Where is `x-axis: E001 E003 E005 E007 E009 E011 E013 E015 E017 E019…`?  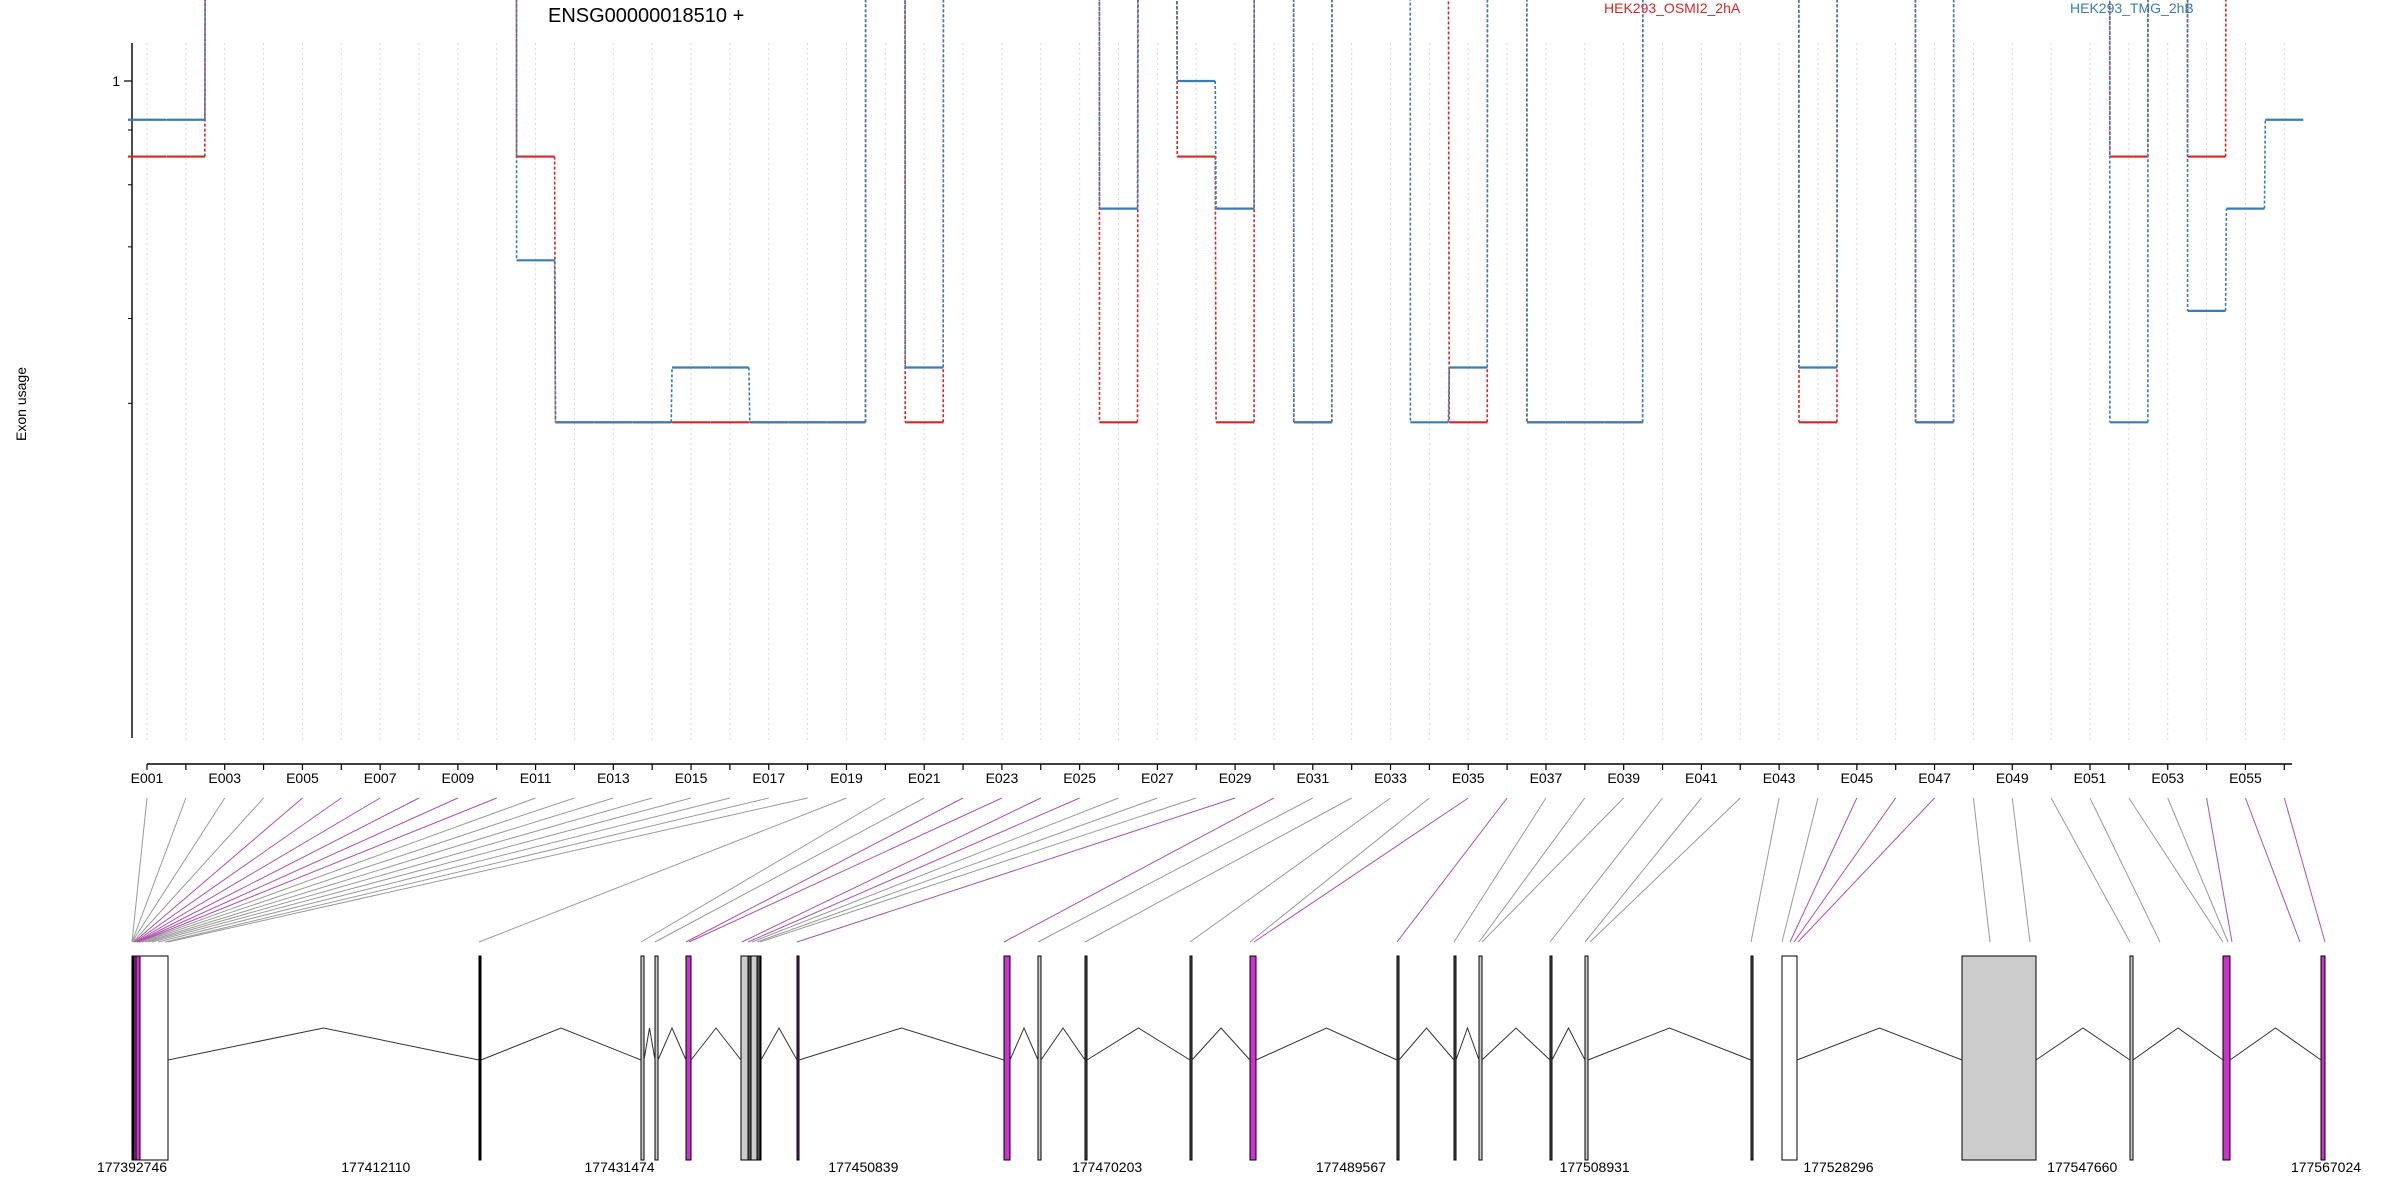
x-axis: E001 E003 E005 E007 E009 E011 E013 E015 E017 E019… is located at coordinates (1208, 775).